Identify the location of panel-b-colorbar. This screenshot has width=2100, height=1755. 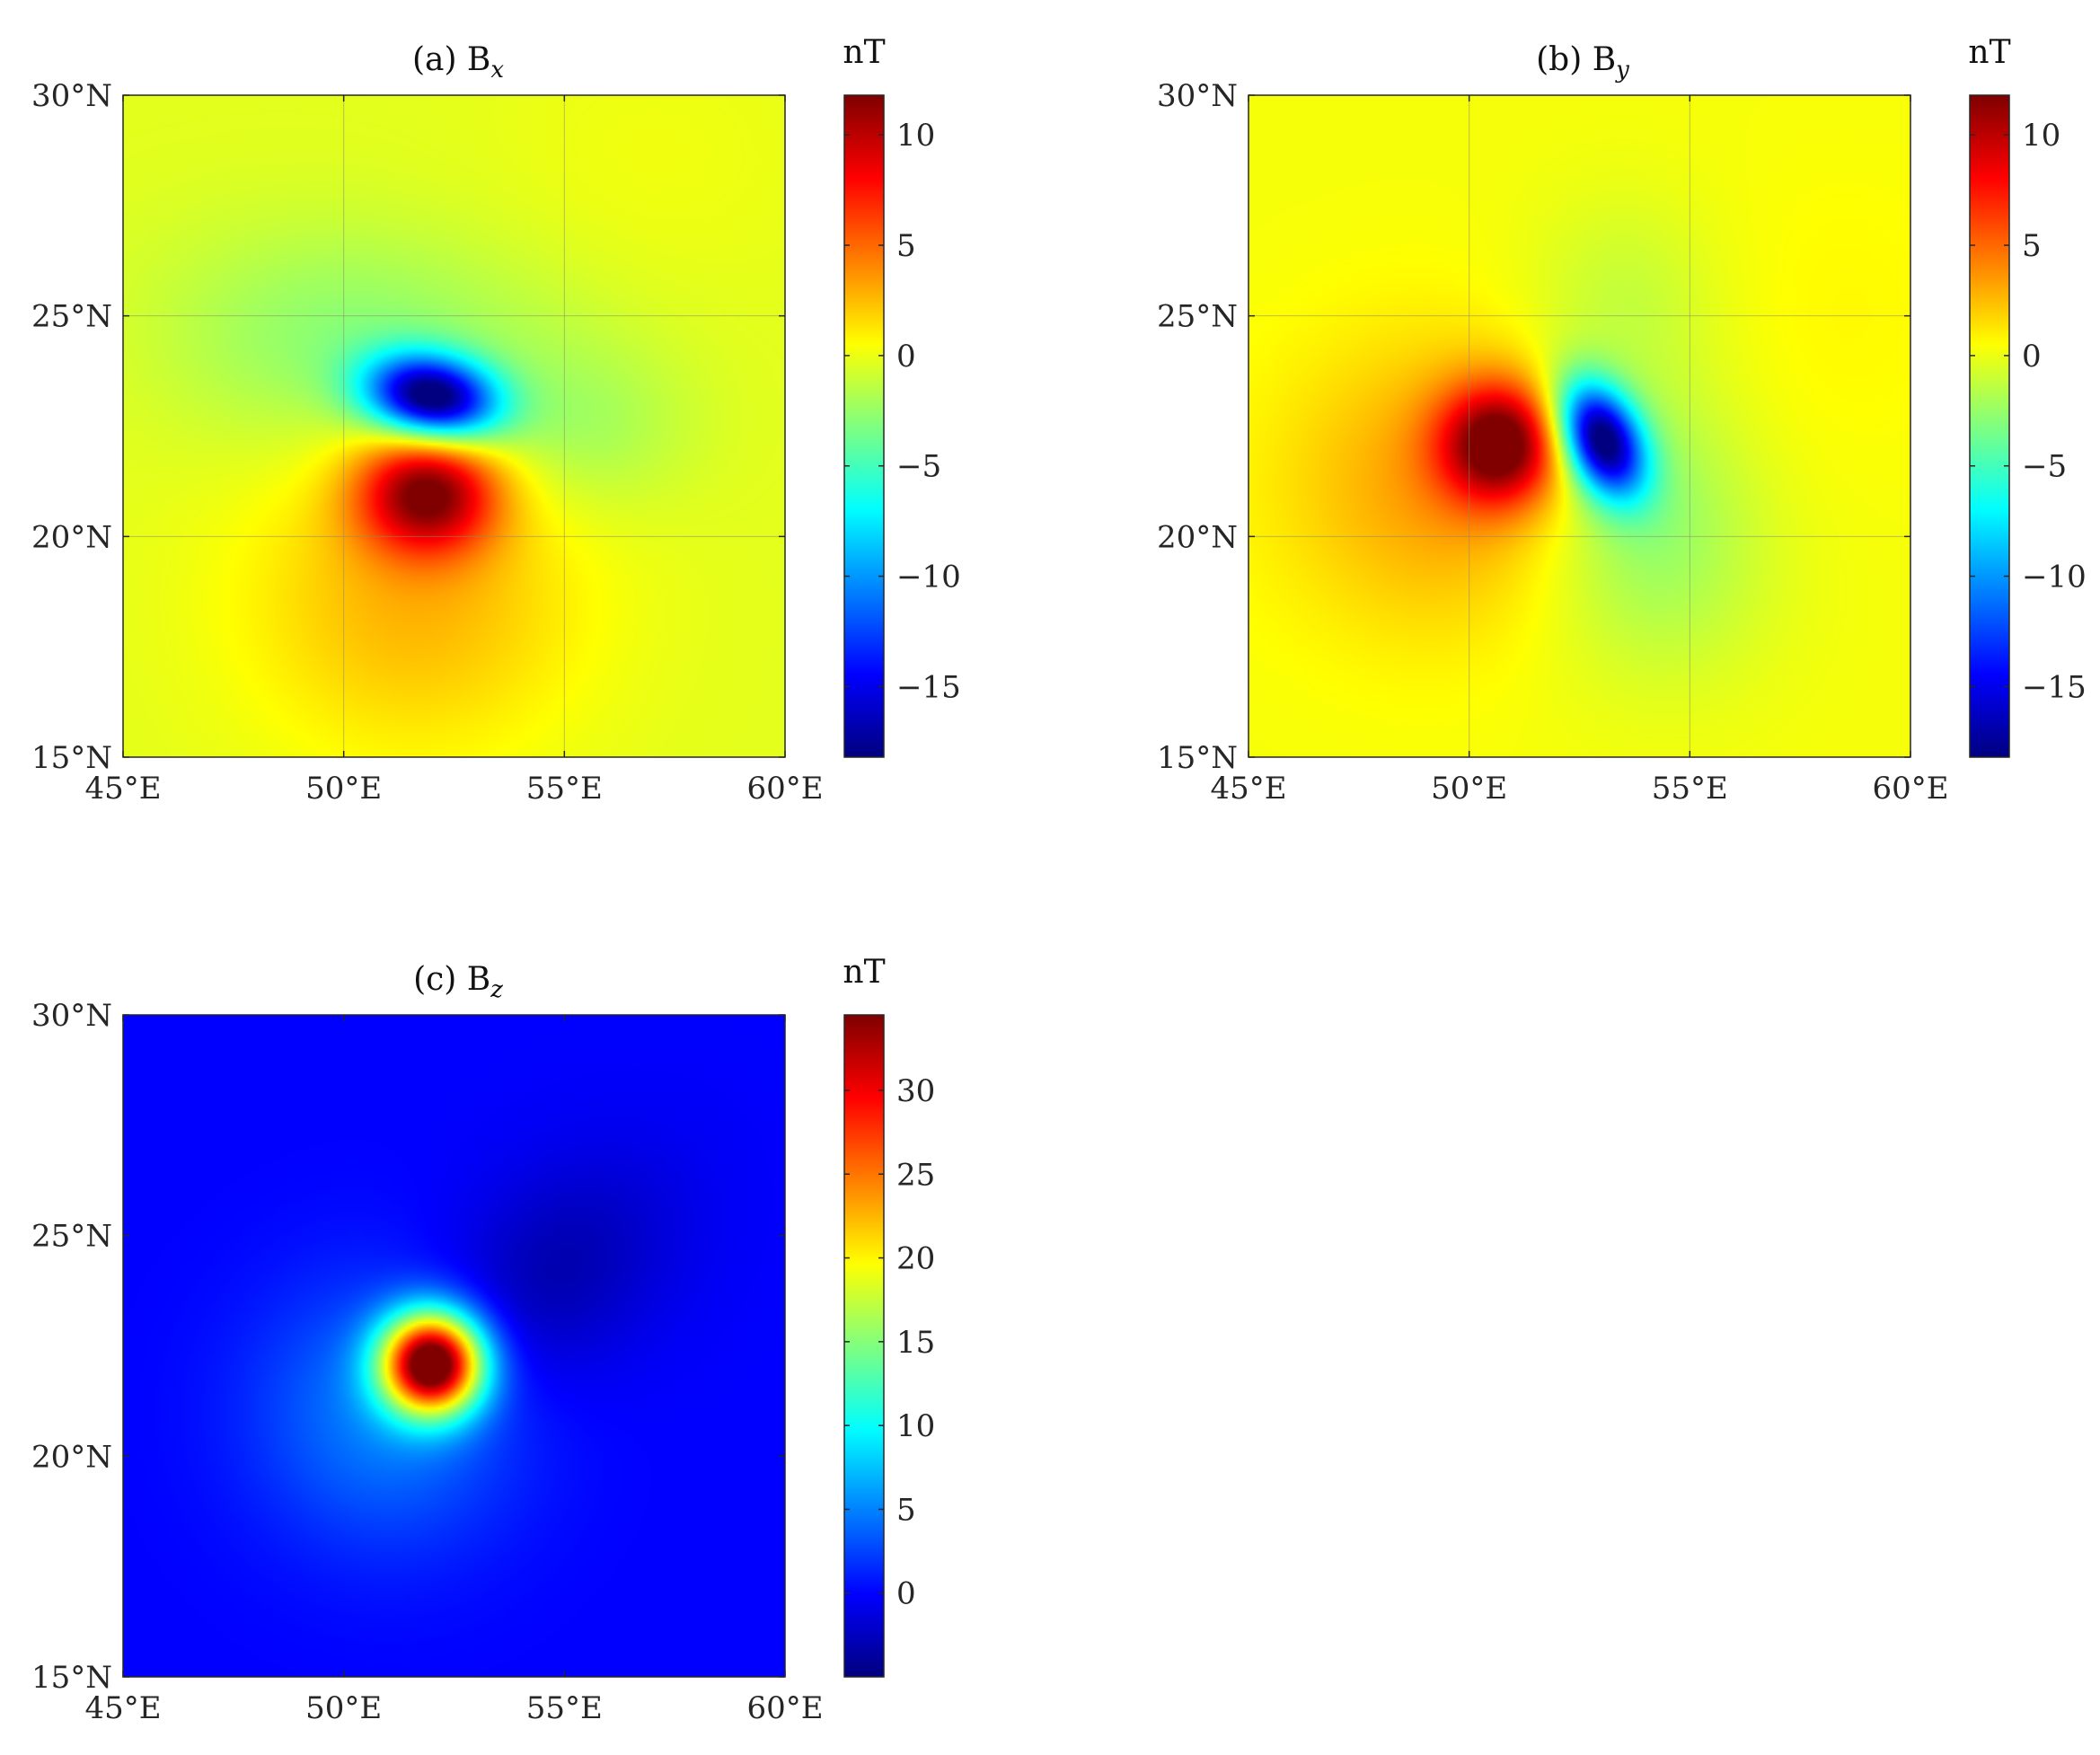
(1989, 426).